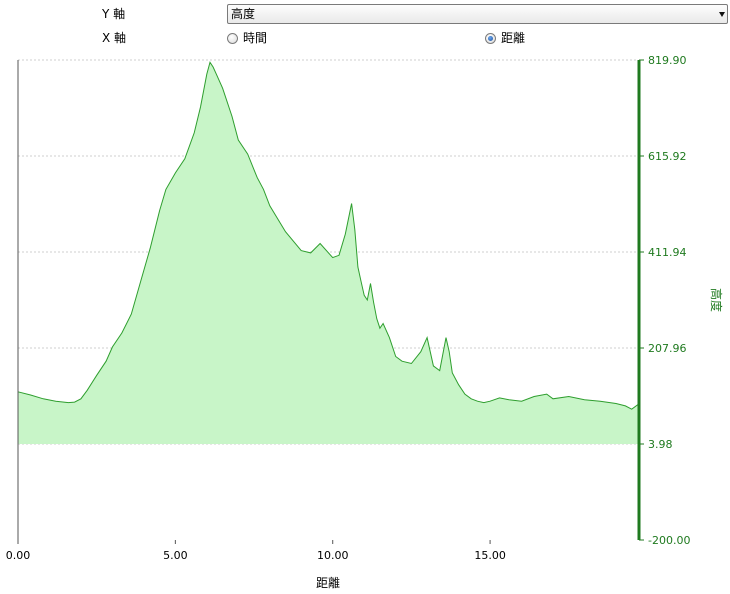  I want to click on x-tick-label: 15.00, so click(490, 555).